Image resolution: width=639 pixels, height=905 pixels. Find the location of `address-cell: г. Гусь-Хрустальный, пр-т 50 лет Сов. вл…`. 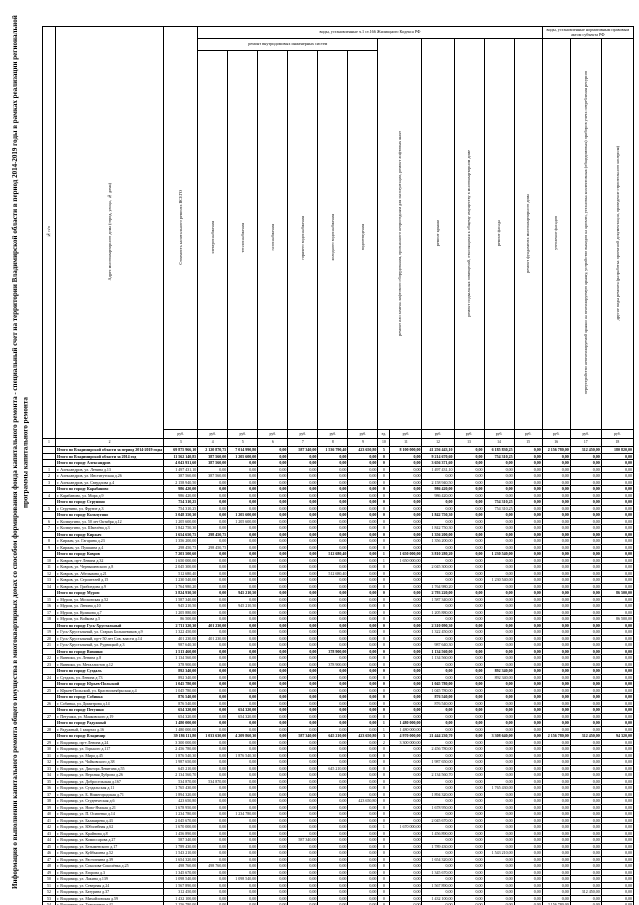

address-cell: г. Гусь-Хрустальный, пр-т 50 лет Сов. вл… is located at coordinates (110, 638).